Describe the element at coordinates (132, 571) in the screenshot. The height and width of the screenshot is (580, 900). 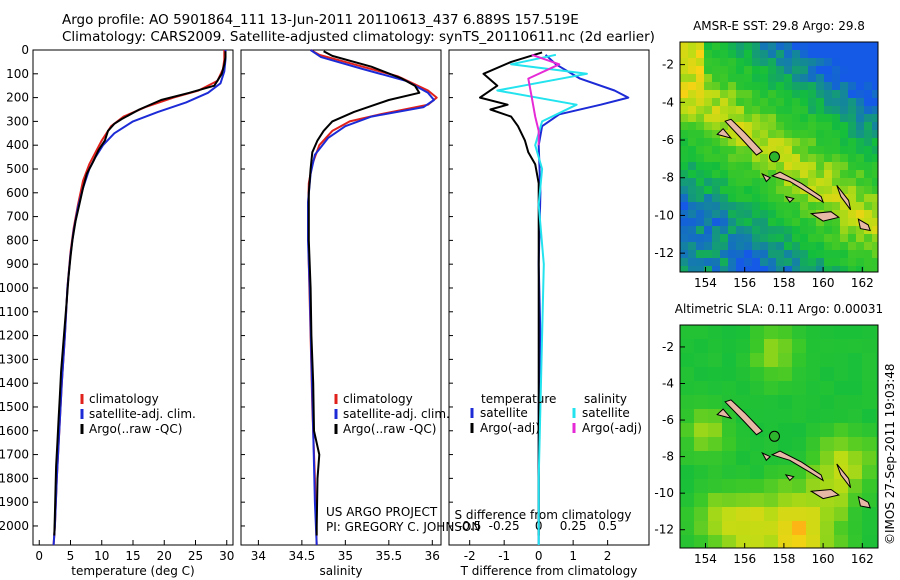
I see `temperature-xlabel: temperature (deg C)` at that location.